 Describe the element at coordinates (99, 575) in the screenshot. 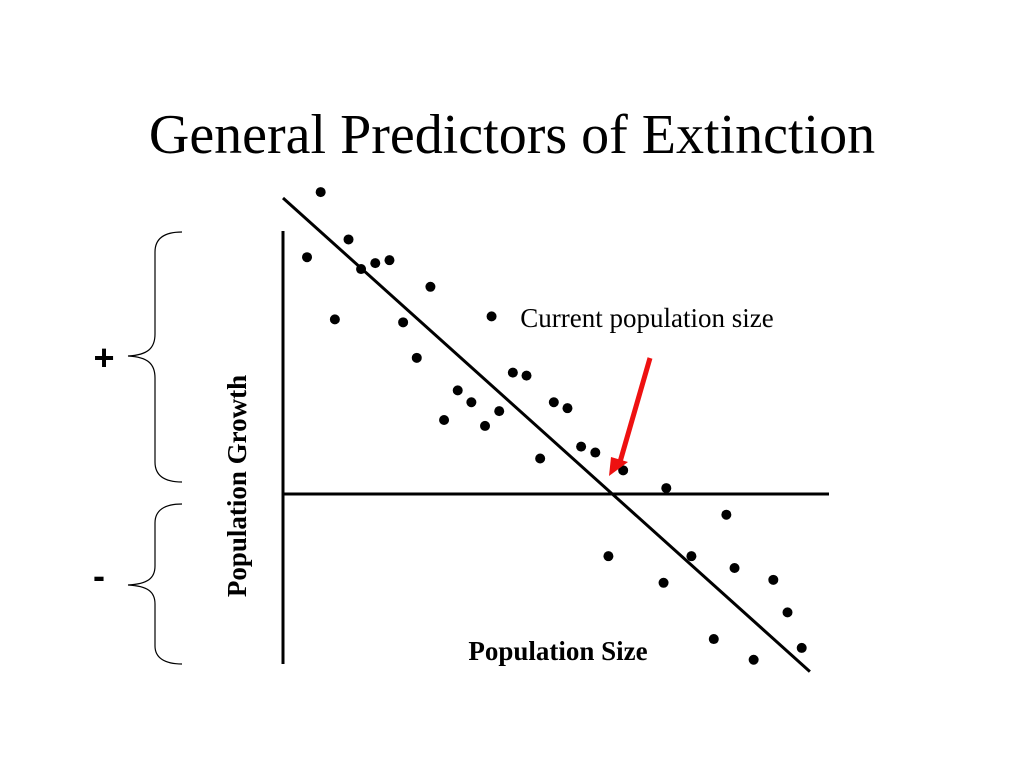

I see `negative-sign: -` at that location.